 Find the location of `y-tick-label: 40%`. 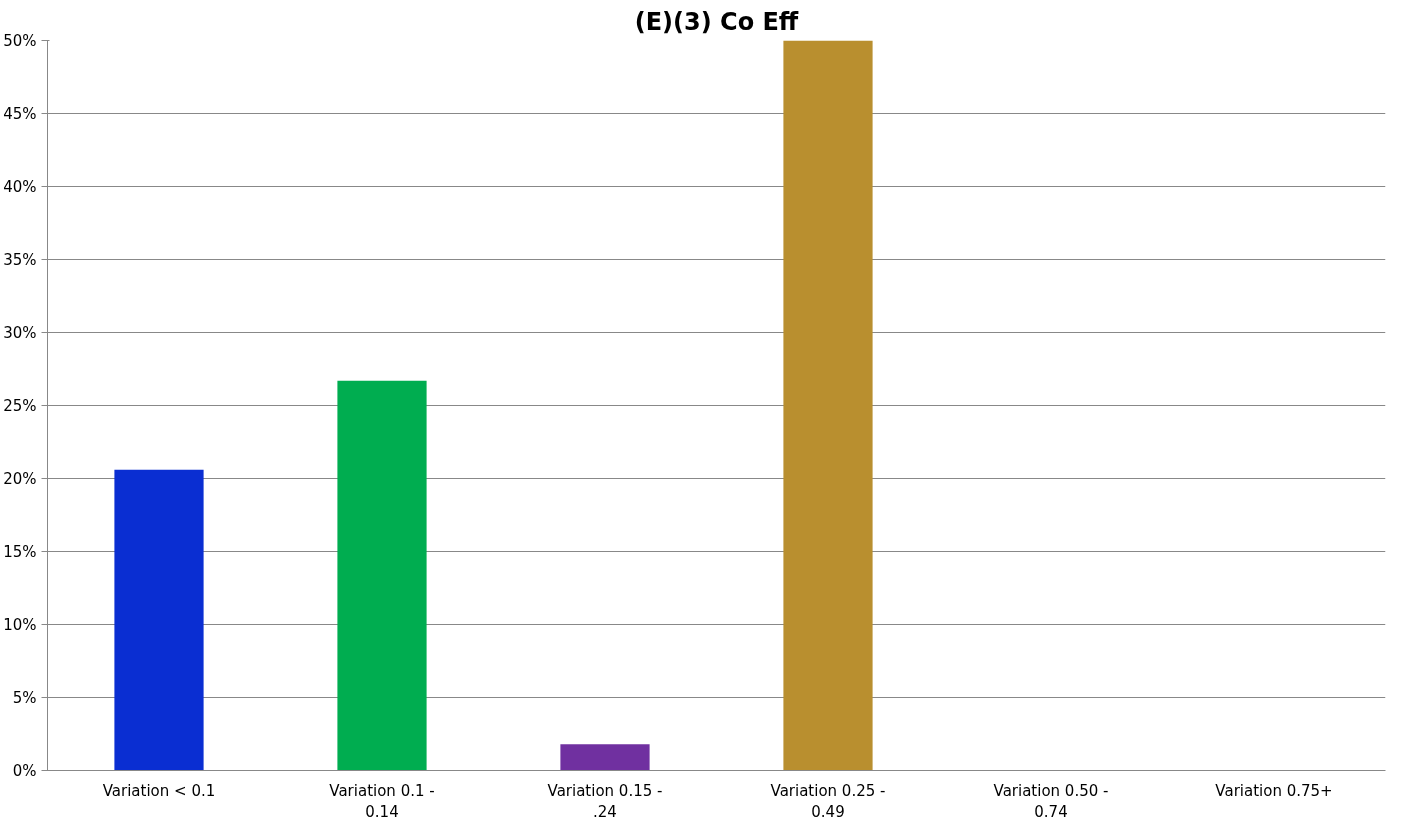

y-tick-label: 40% is located at coordinates (20, 186).